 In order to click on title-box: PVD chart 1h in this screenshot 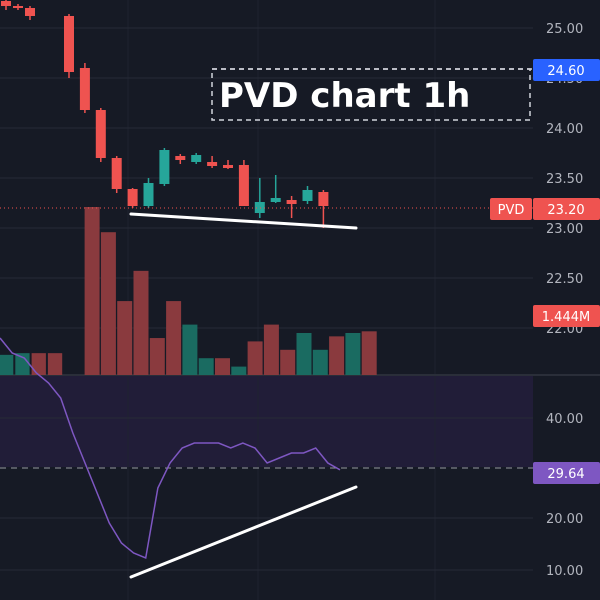, I will do `click(371, 94)`.